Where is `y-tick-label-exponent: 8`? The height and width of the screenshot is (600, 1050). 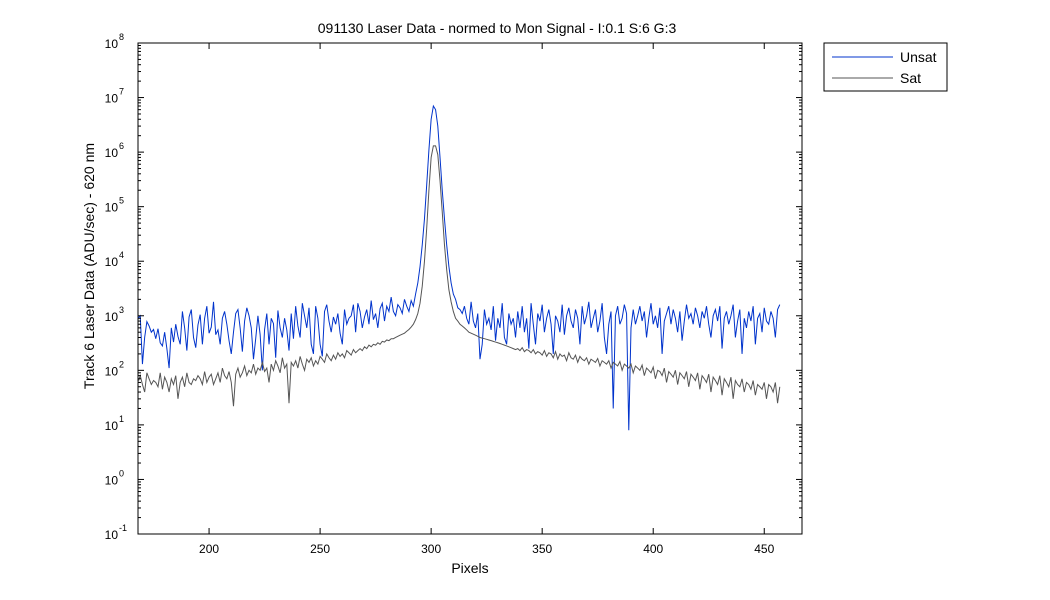 y-tick-label-exponent: 8 is located at coordinates (121, 37).